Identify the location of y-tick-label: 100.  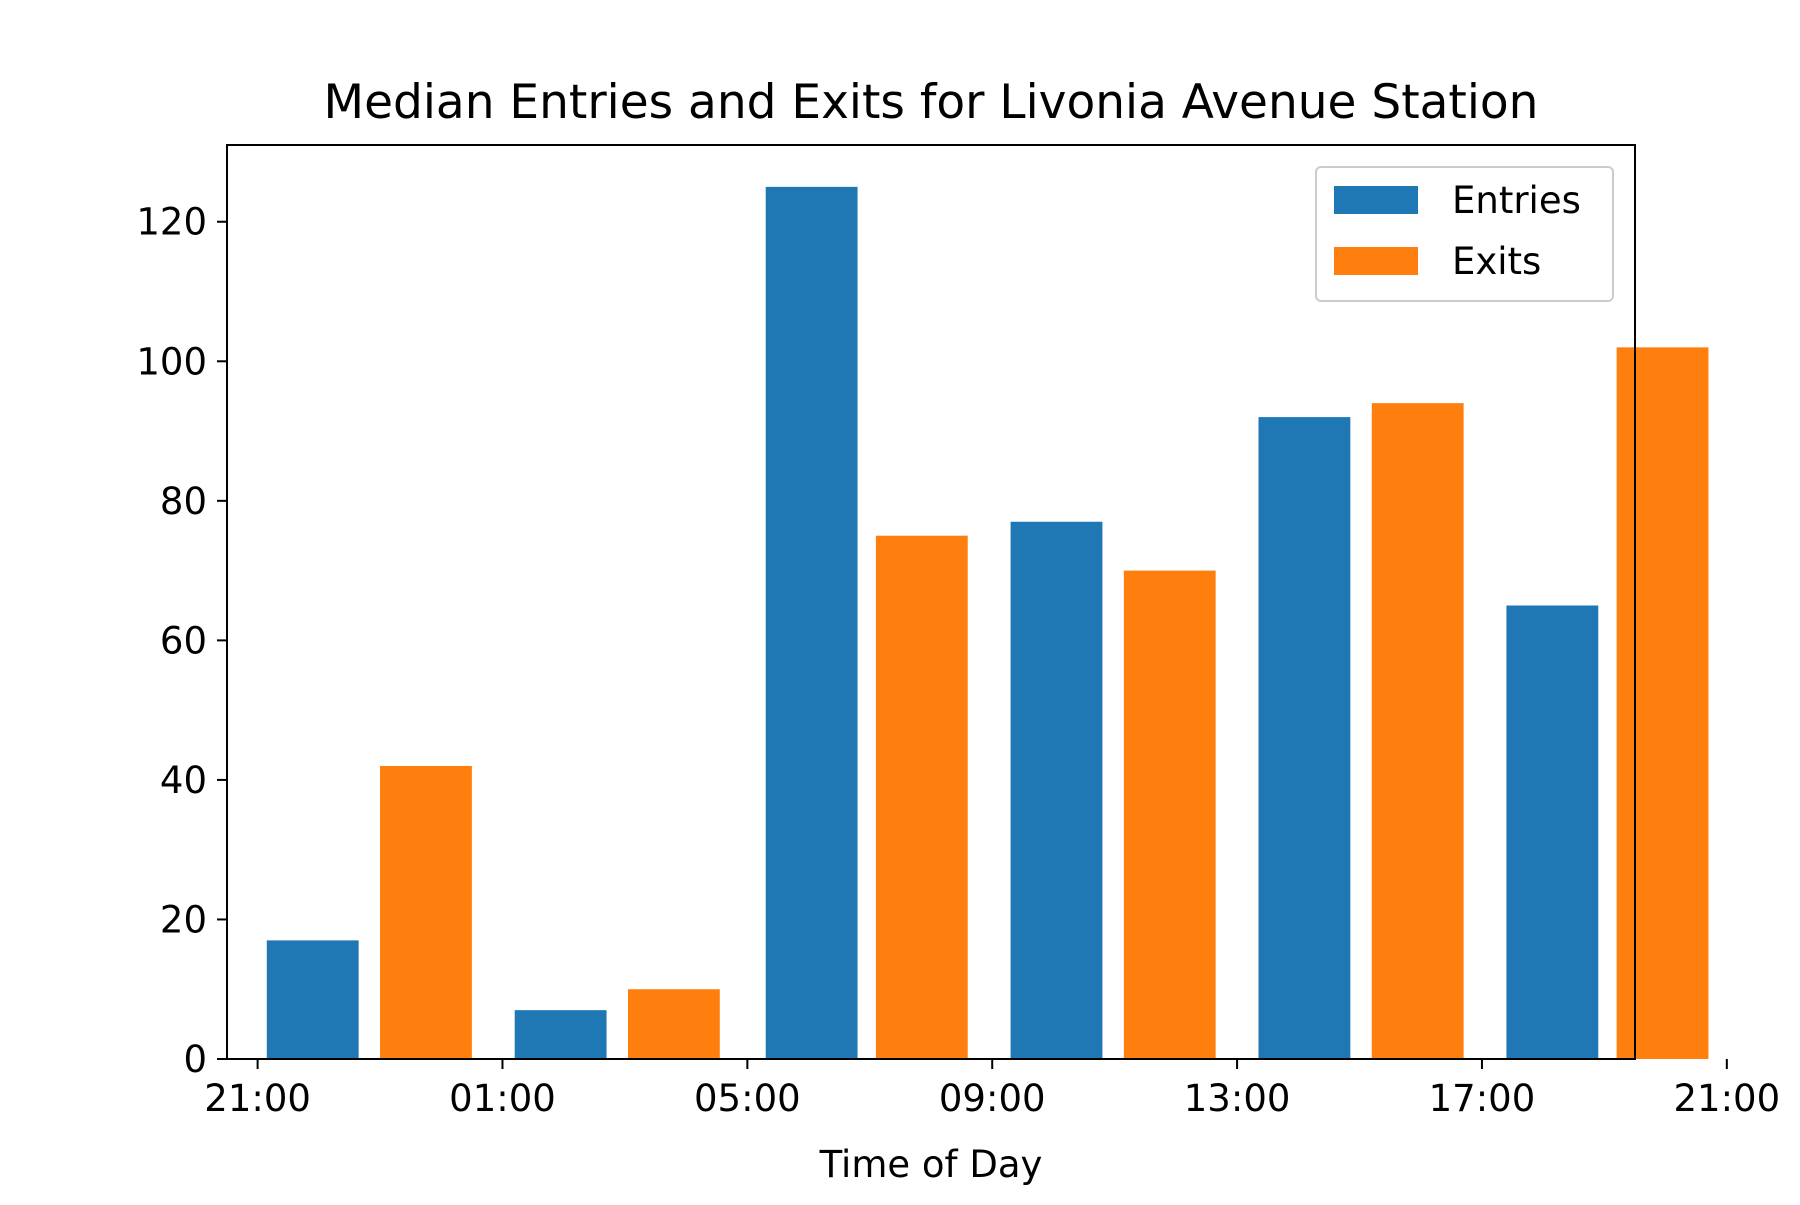
(171, 361).